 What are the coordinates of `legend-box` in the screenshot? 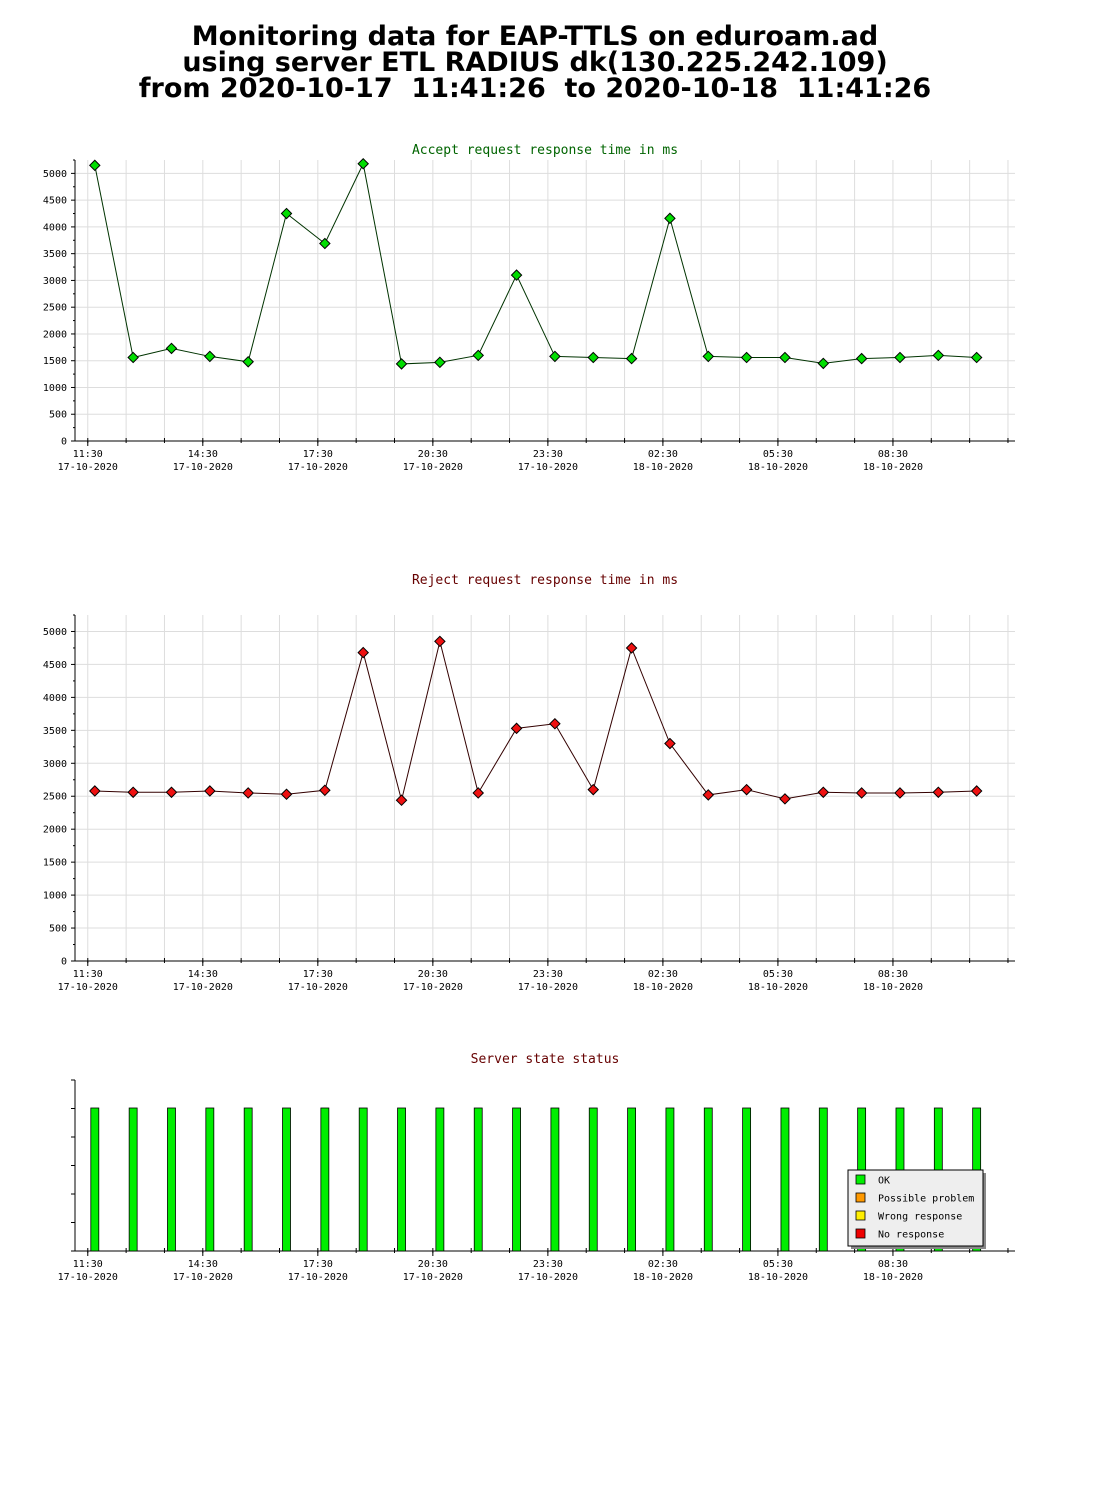 It's located at (915, 1208).